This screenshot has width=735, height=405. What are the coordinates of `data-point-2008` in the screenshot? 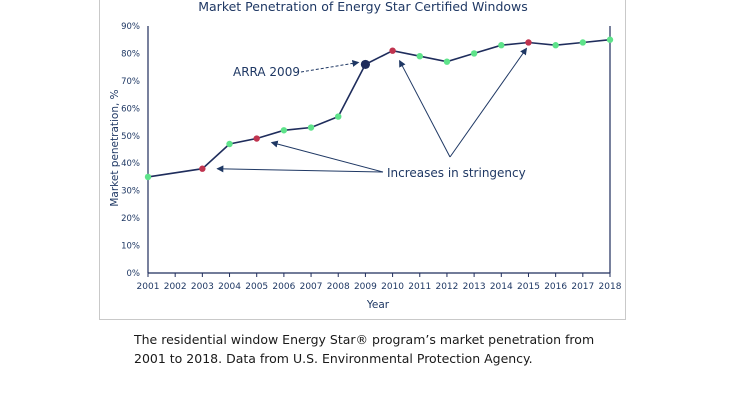 It's located at (338, 116).